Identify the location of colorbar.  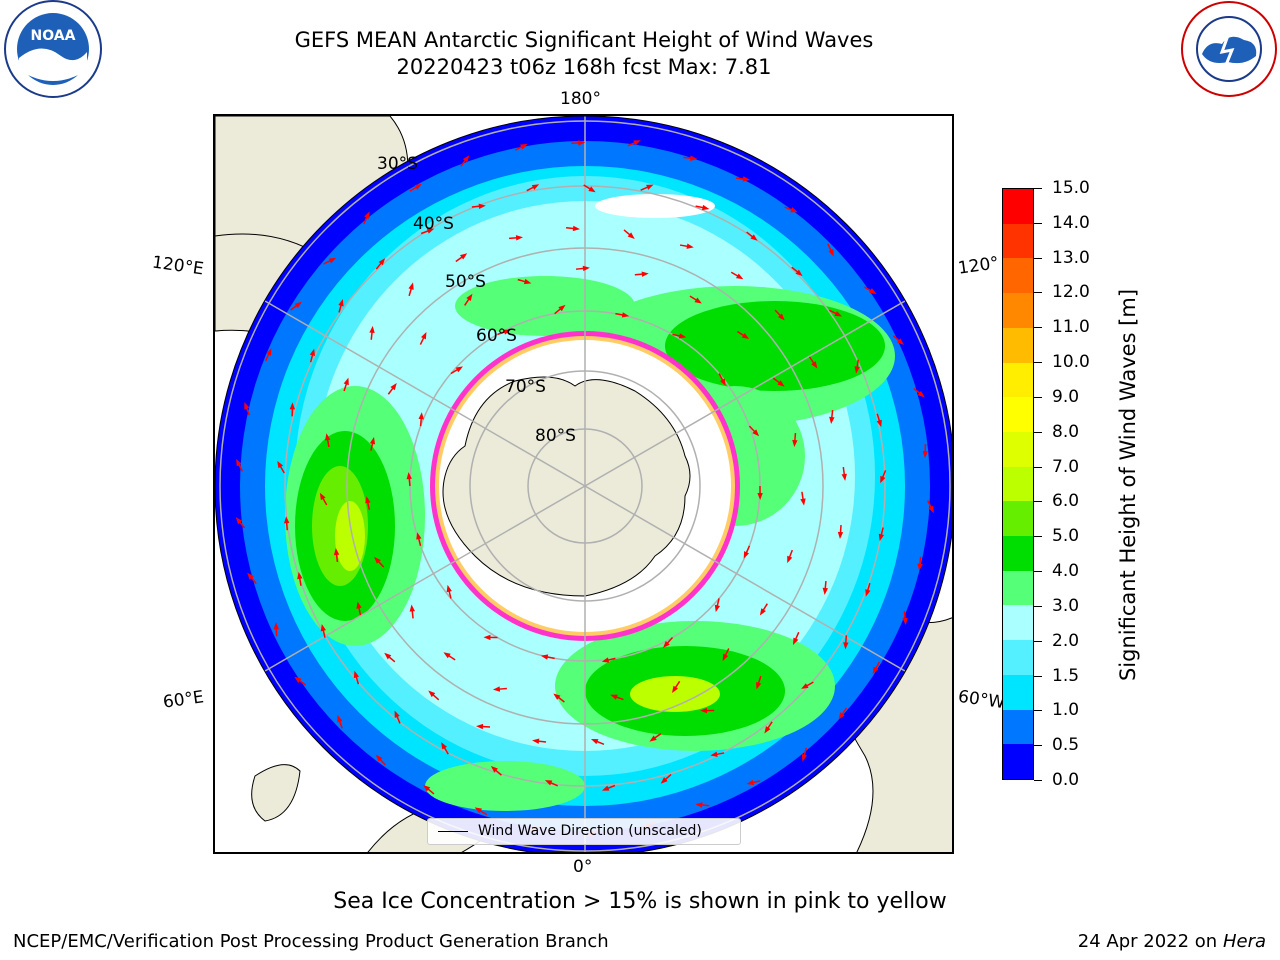
(1018, 484).